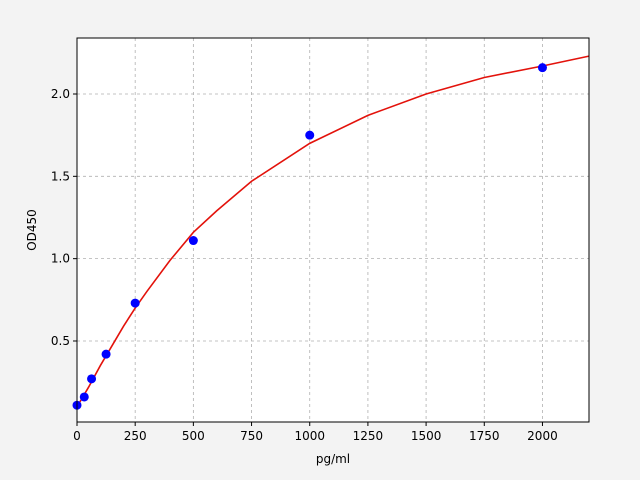  Describe the element at coordinates (484, 436) in the screenshot. I see `x-tick-label: 1750` at that location.